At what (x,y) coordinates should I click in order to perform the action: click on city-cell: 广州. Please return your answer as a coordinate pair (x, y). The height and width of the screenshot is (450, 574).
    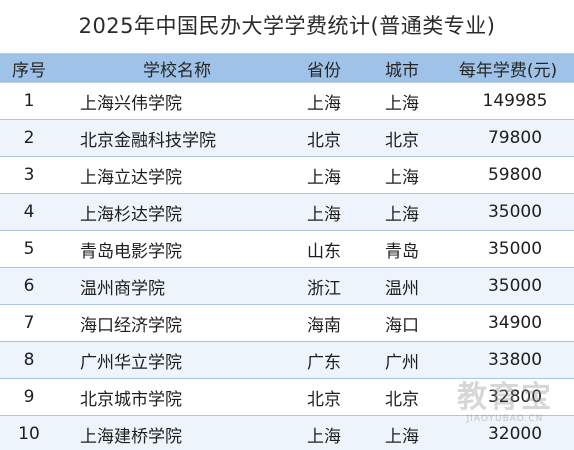
    Looking at the image, I should click on (402, 360).